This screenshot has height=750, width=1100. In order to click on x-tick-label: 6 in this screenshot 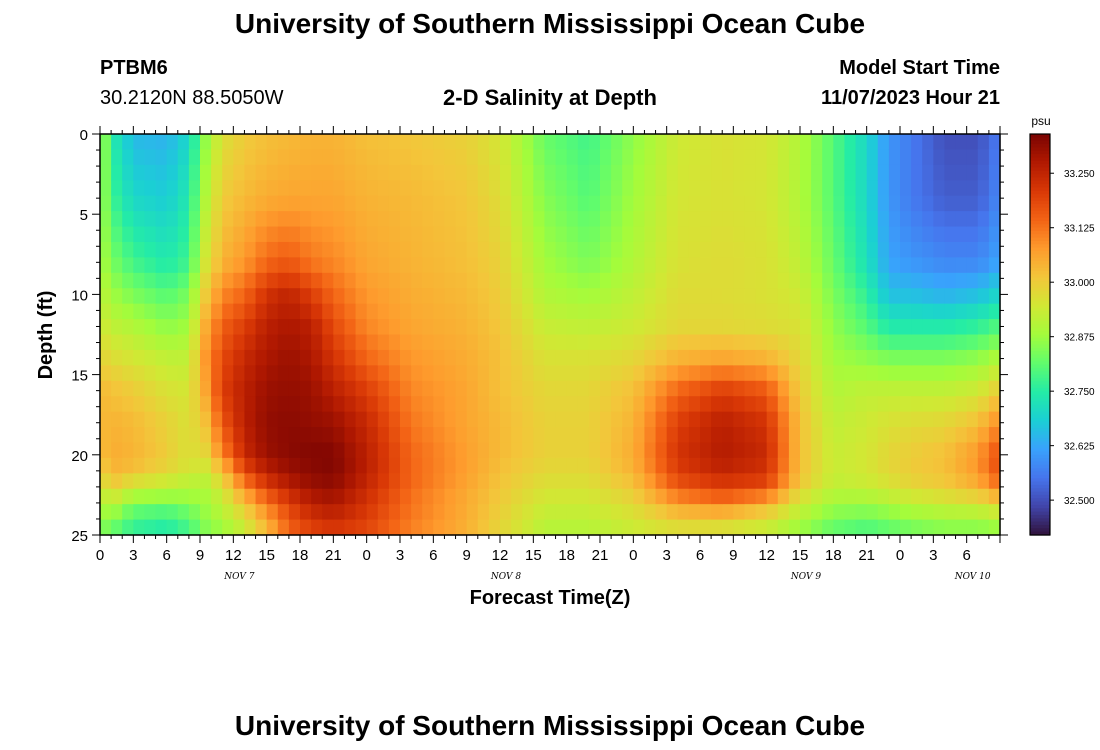, I will do `click(166, 555)`.